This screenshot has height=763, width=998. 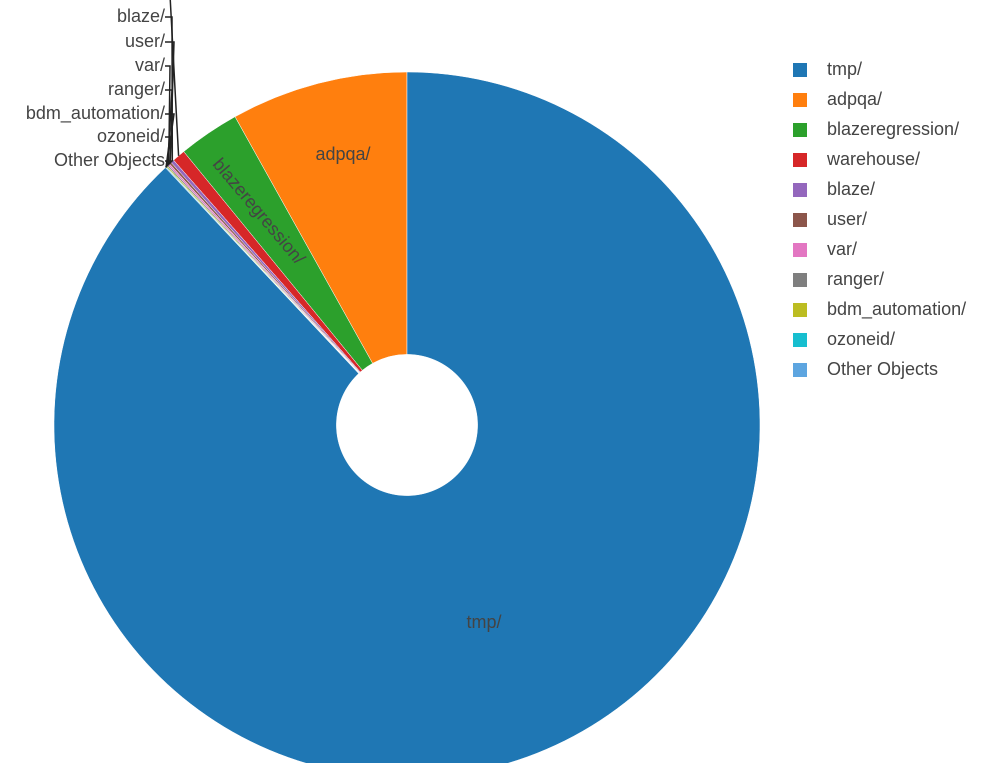 I want to click on outside-label: ranger/, so click(x=136, y=89).